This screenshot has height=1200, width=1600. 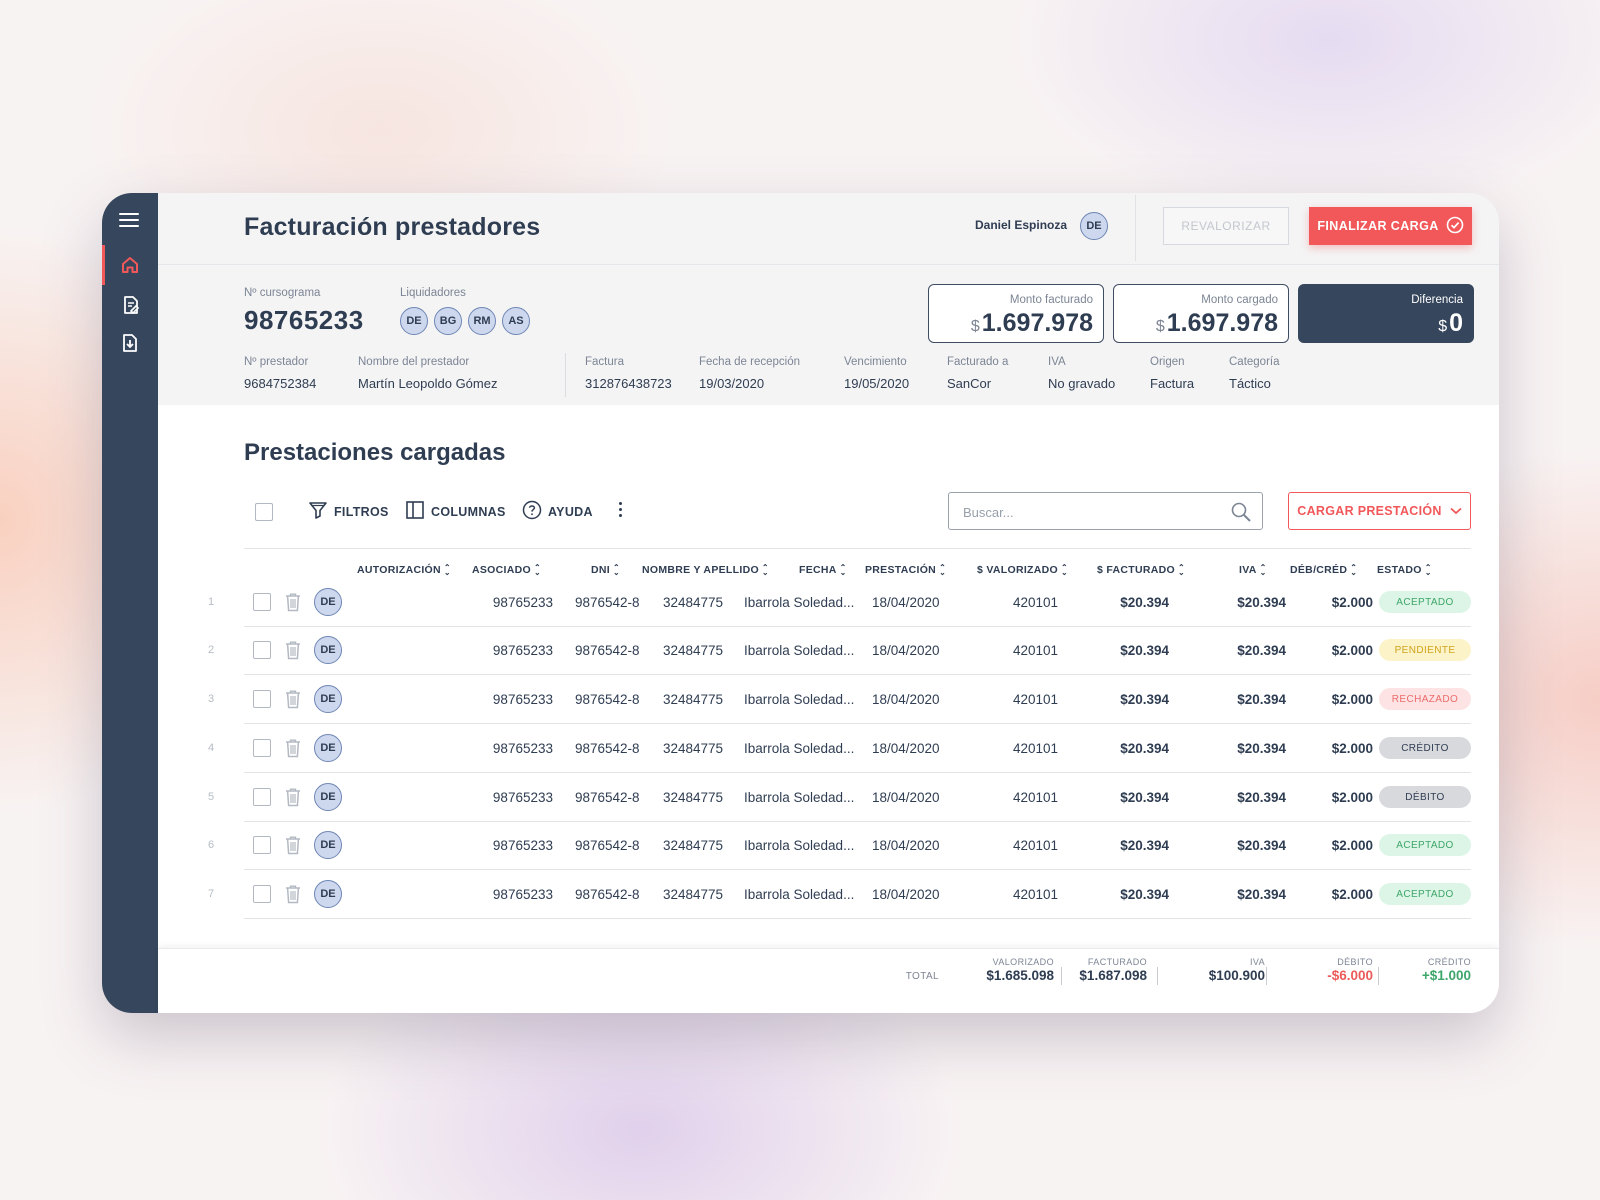 What do you see at coordinates (1379, 511) in the screenshot?
I see `cargar-prestacion-button: CARGAR PRESTACIÓN` at bounding box center [1379, 511].